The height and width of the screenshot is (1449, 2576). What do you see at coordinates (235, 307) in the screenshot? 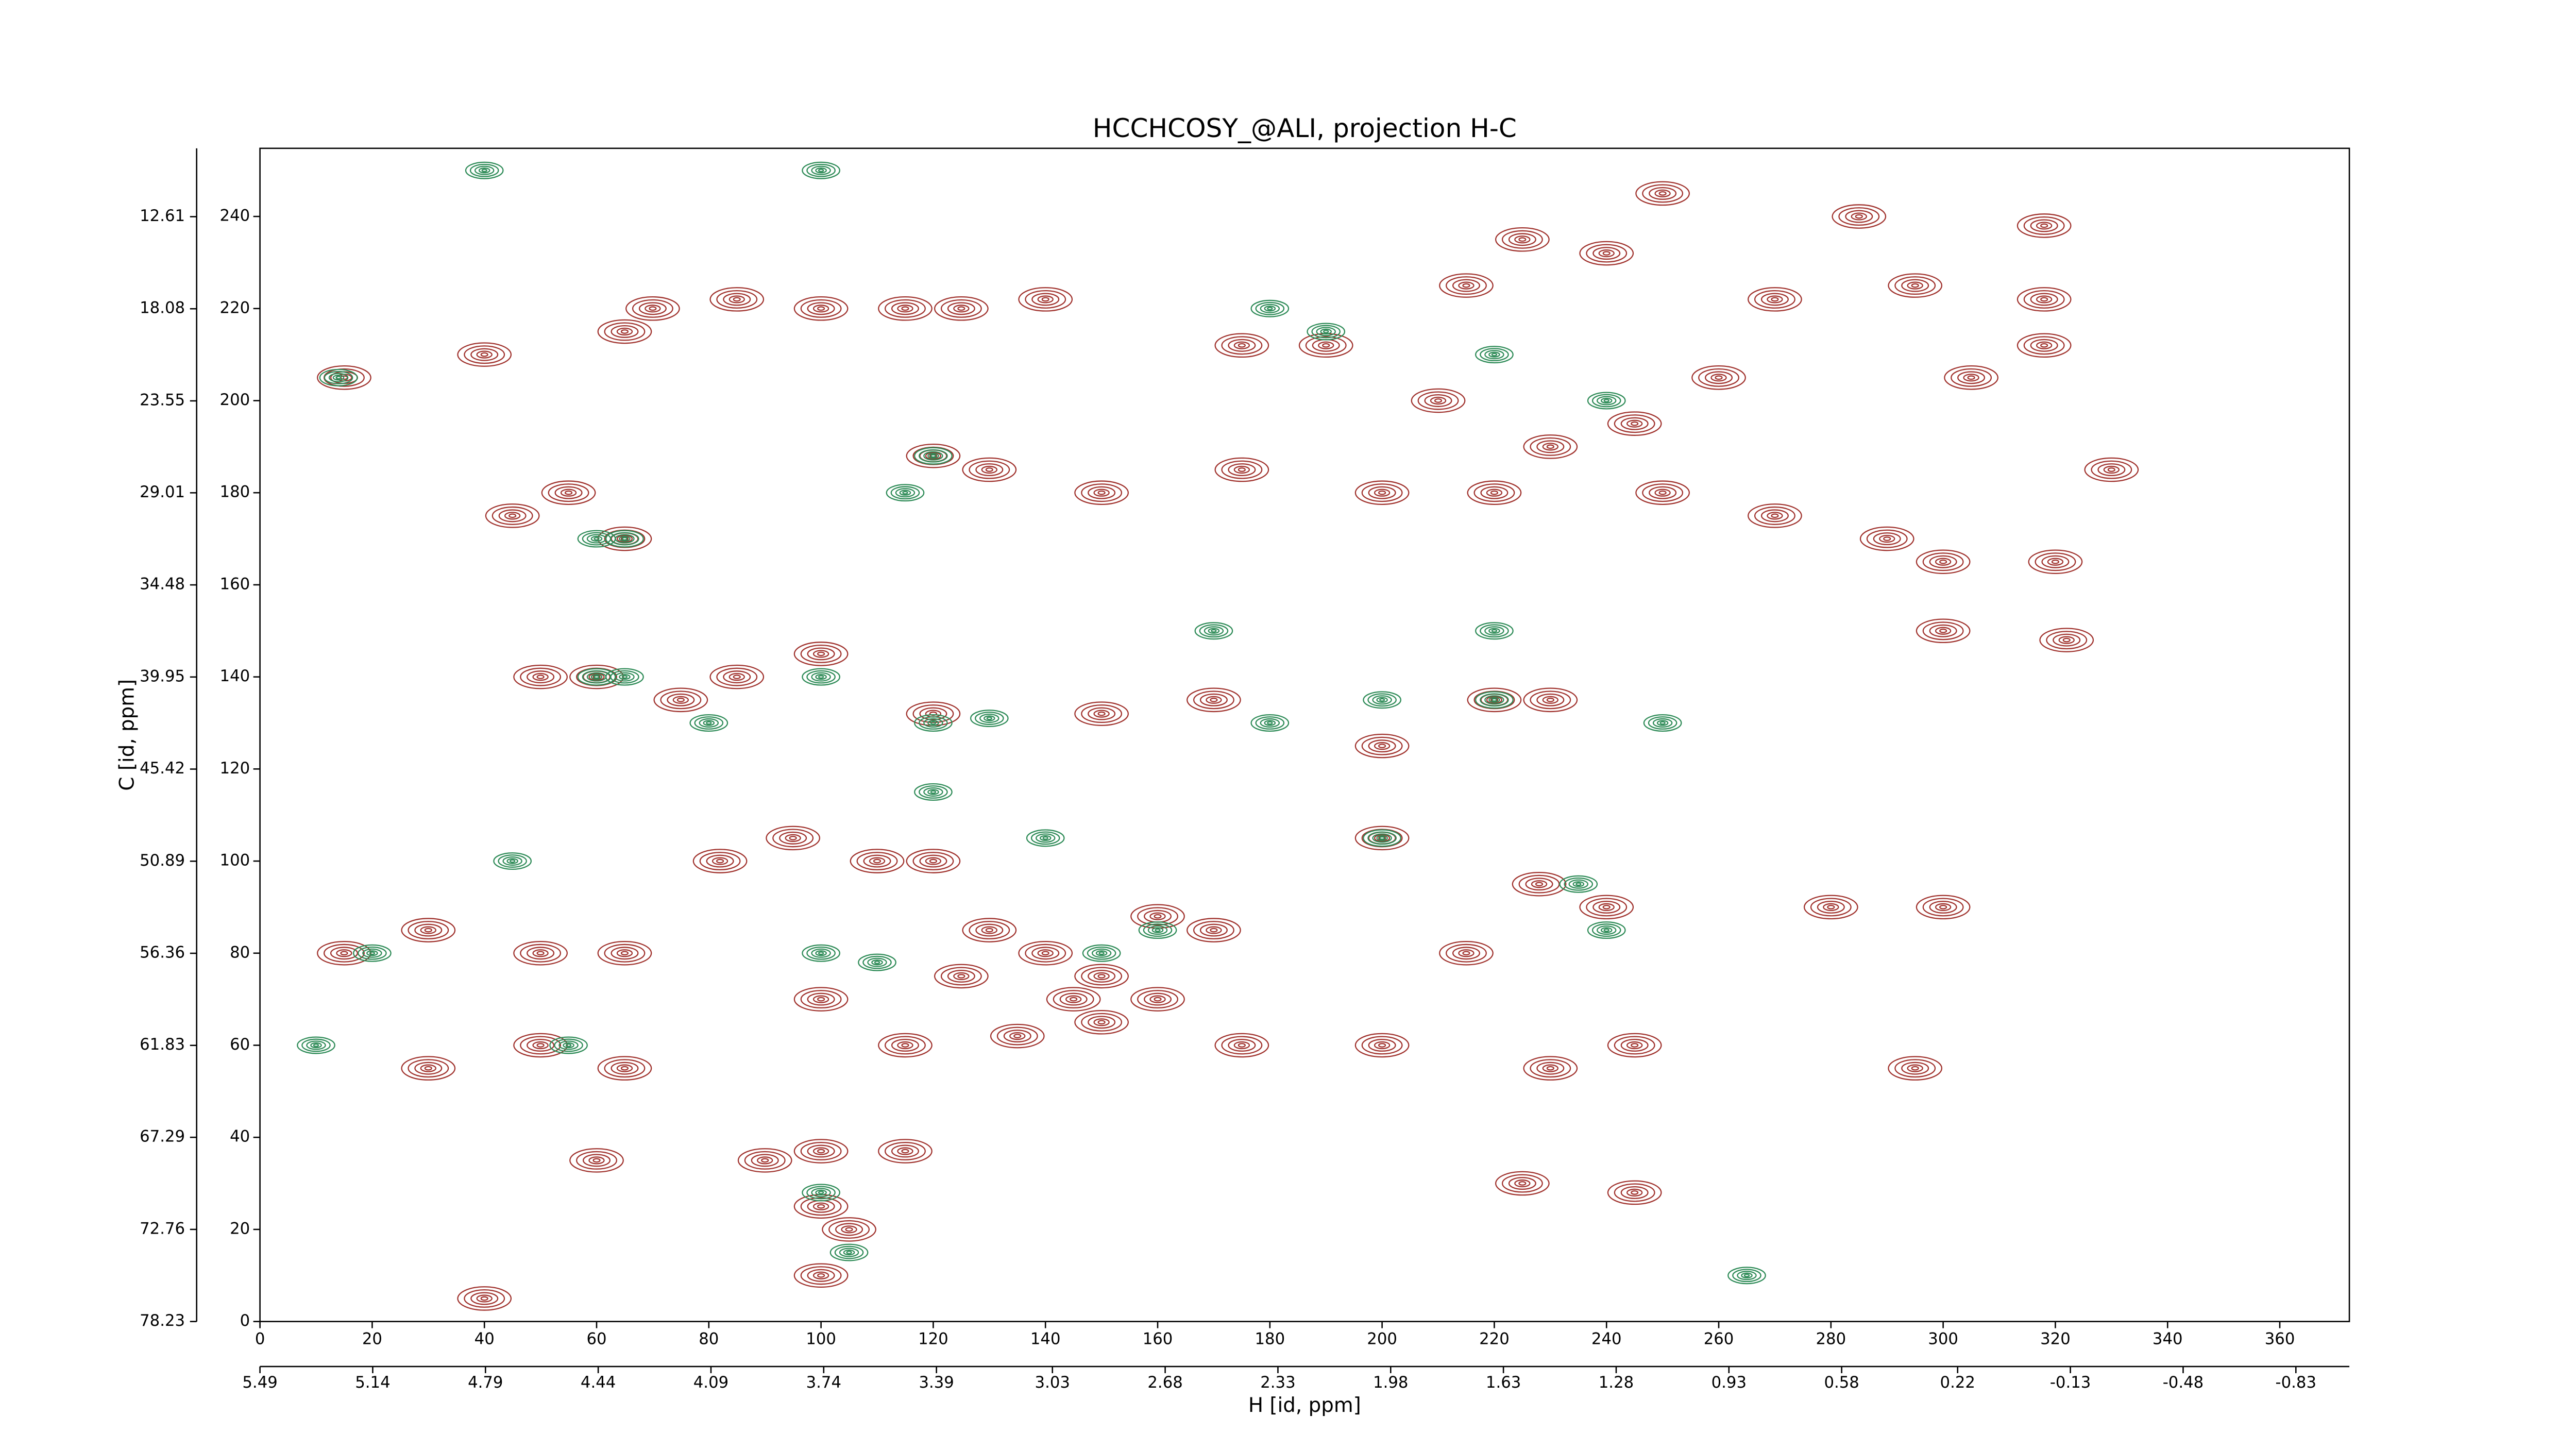
I see `y-tick-label: 220` at bounding box center [235, 307].